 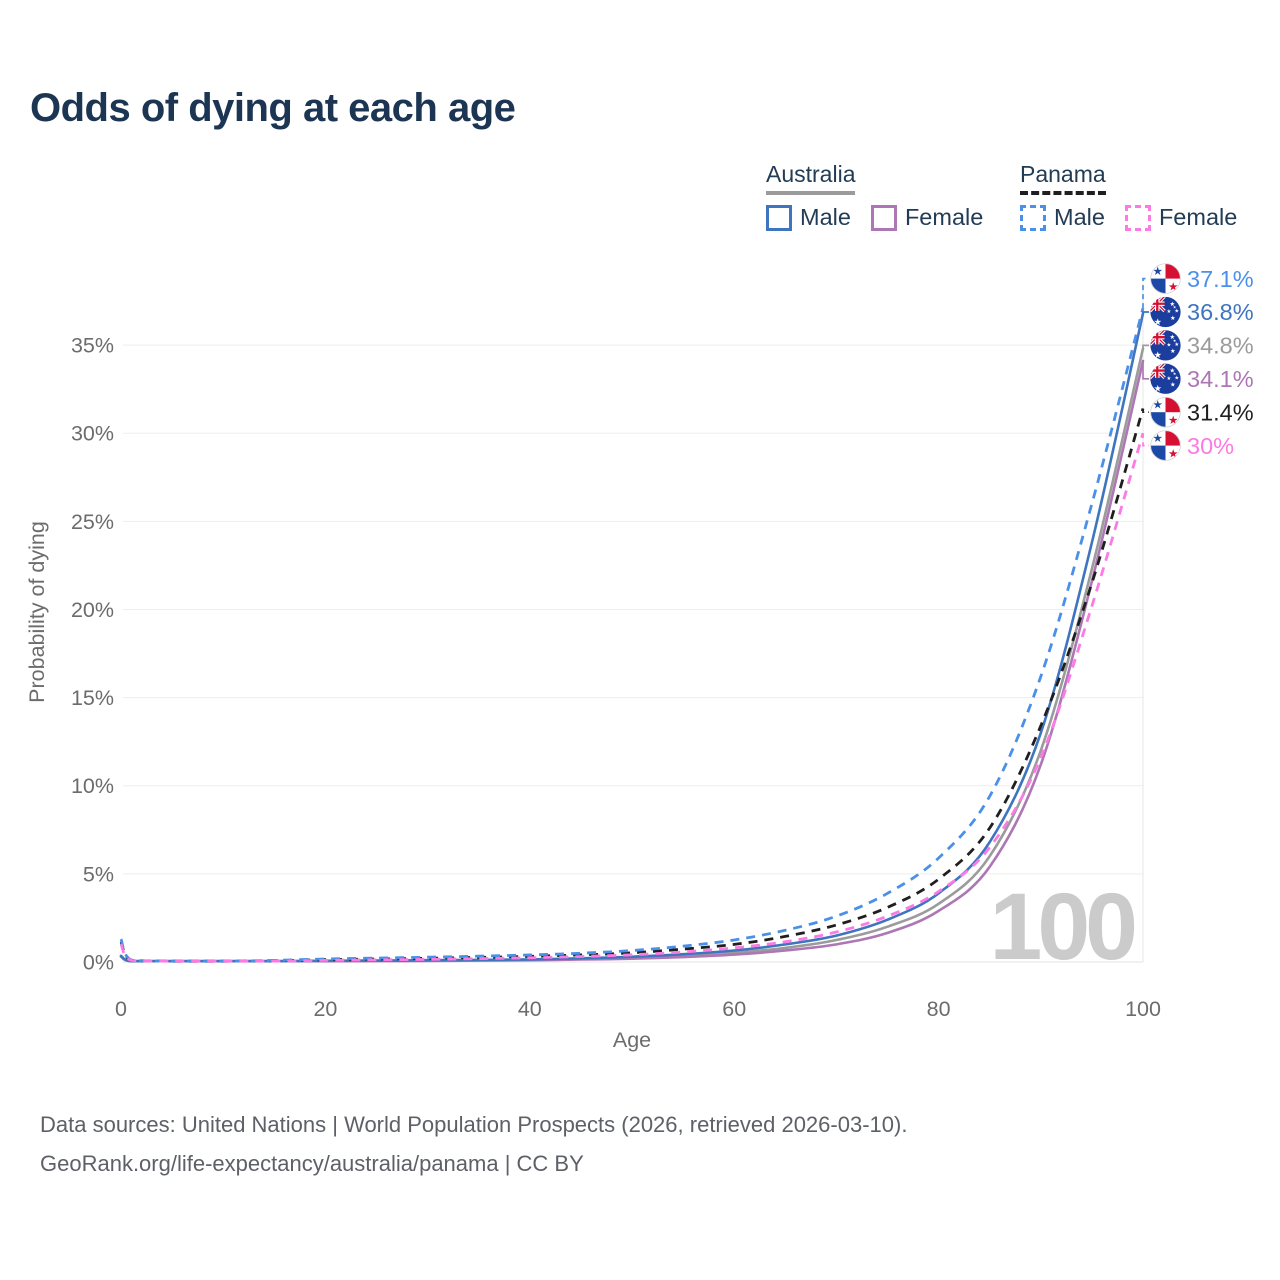 I want to click on y-axis-title: Probability of dying, so click(x=37, y=612).